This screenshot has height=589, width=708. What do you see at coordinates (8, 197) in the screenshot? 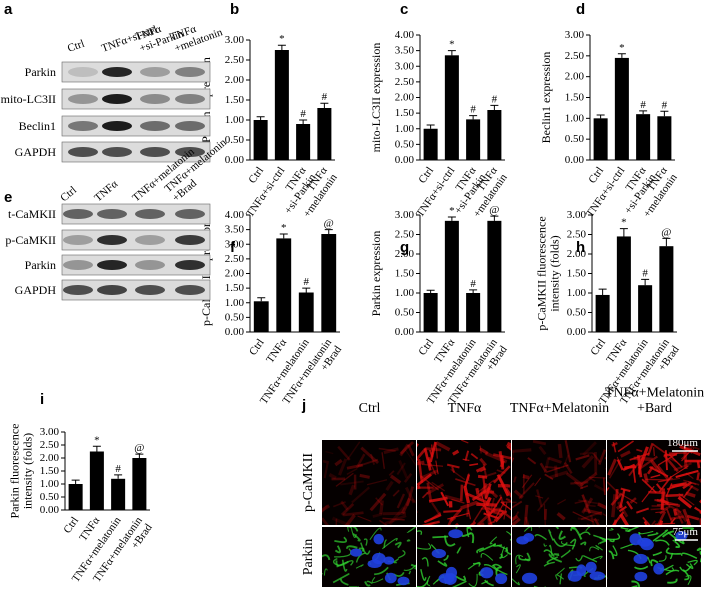
I see `panel-letter: e` at bounding box center [8, 197].